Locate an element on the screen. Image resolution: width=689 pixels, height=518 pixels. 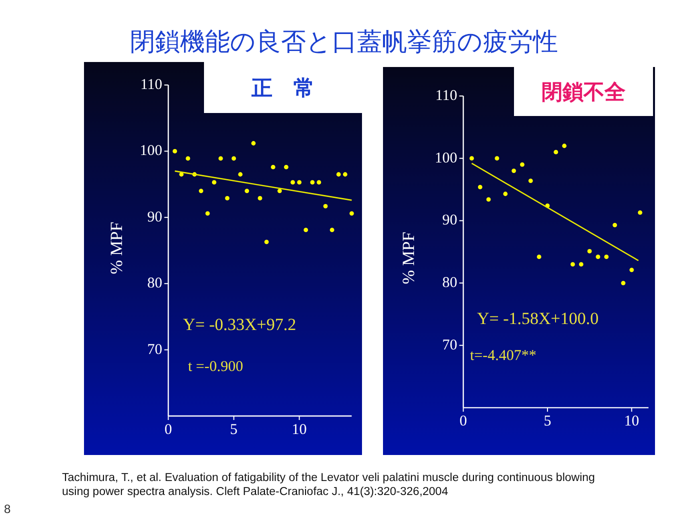
chart-subtitle: 閉鎖不全 is located at coordinates (584, 92).